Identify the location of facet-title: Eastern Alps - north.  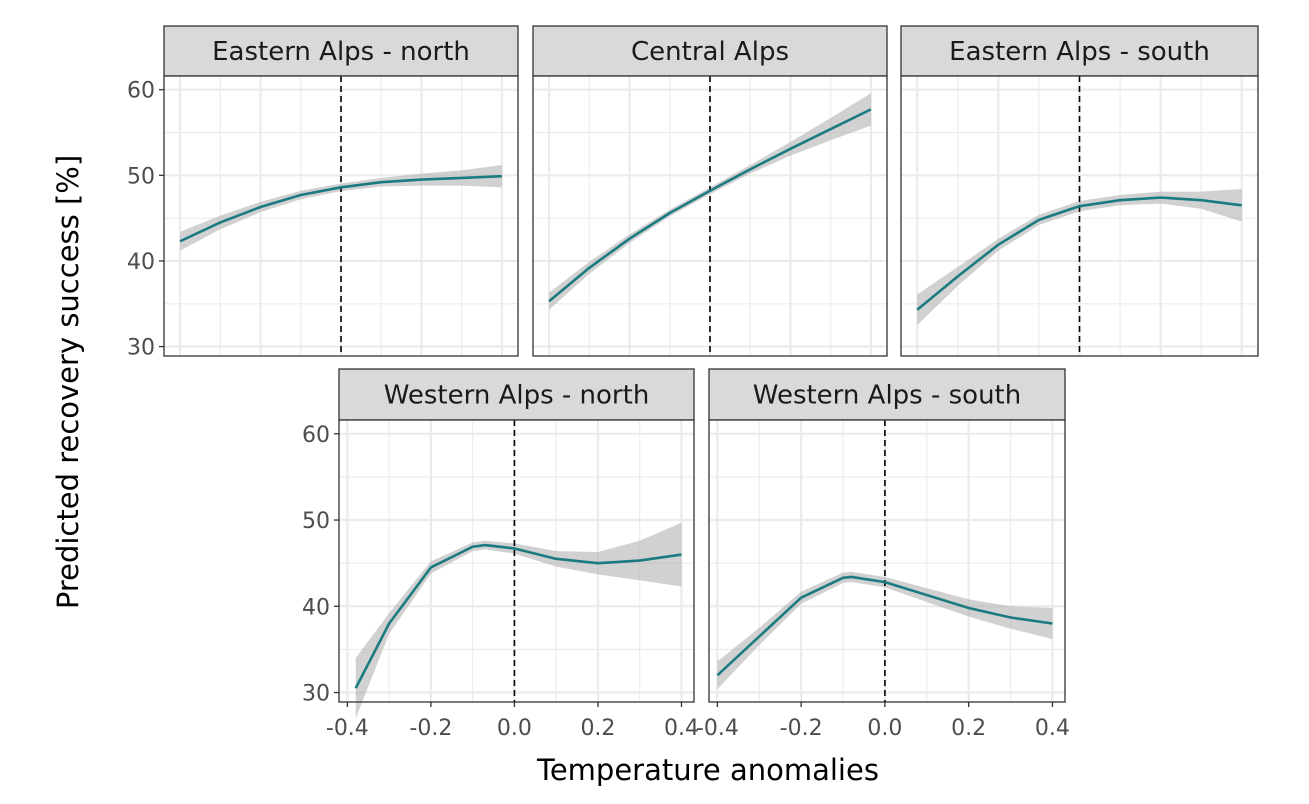
(341, 52).